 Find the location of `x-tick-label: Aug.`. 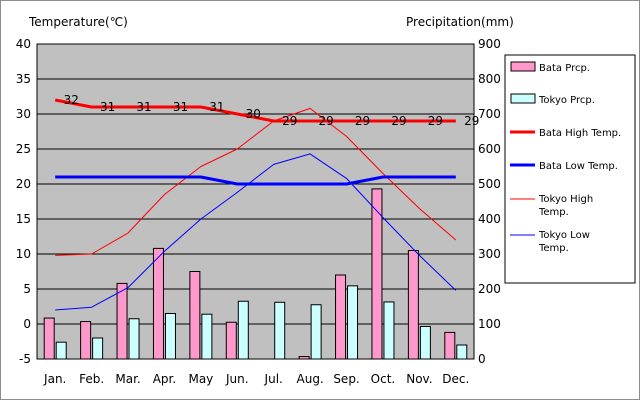

x-tick-label: Aug. is located at coordinates (310, 379).